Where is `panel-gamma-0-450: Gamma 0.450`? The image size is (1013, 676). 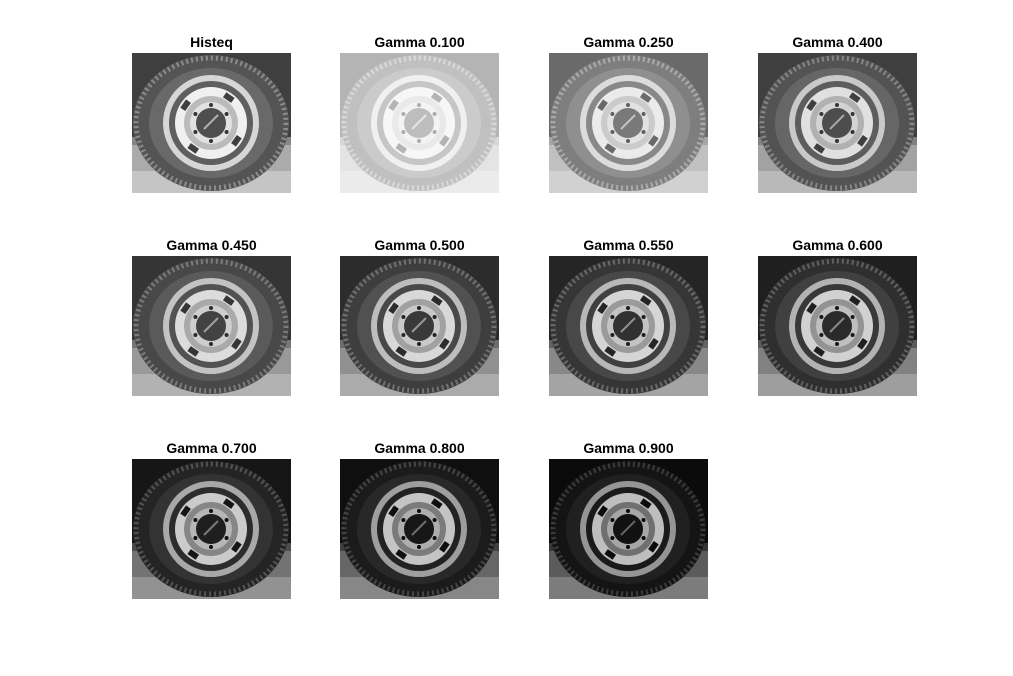 panel-gamma-0-450: Gamma 0.450 is located at coordinates (211, 316).